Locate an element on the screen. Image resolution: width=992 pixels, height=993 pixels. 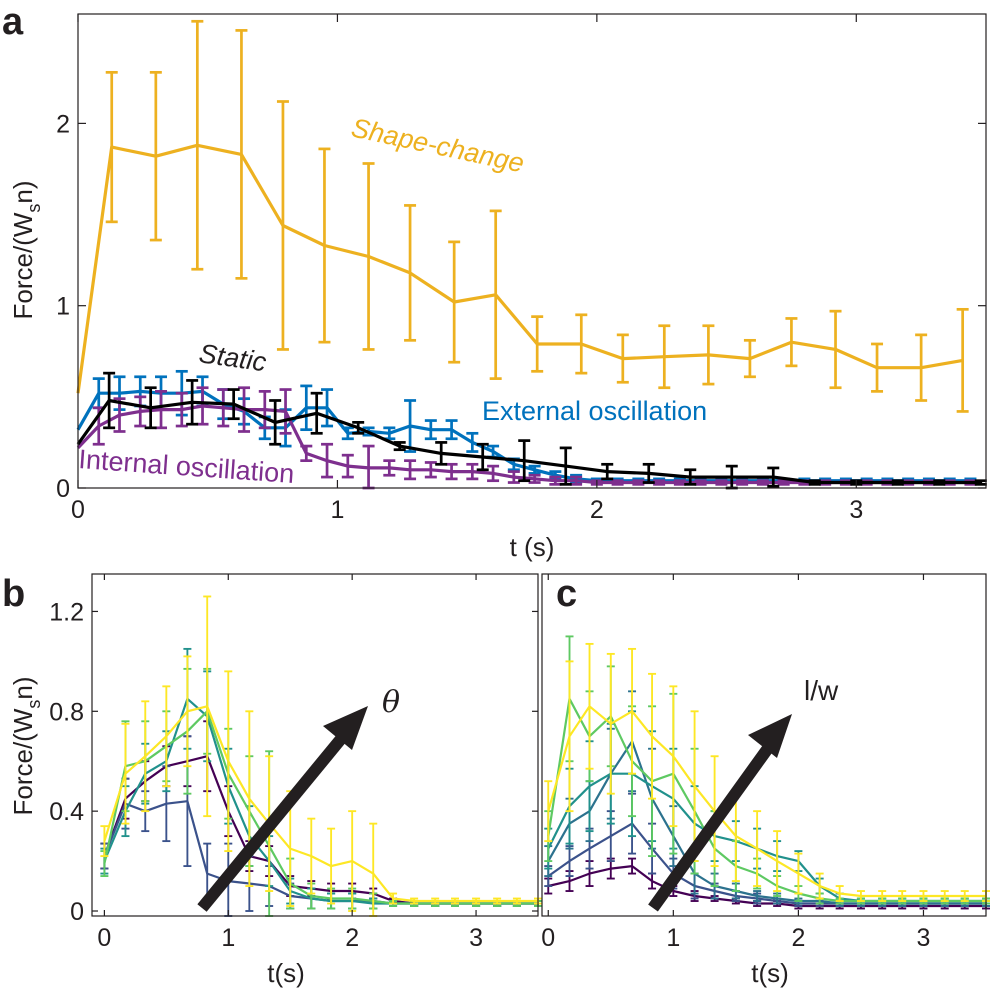
theta-label: θ is located at coordinates (391, 702).